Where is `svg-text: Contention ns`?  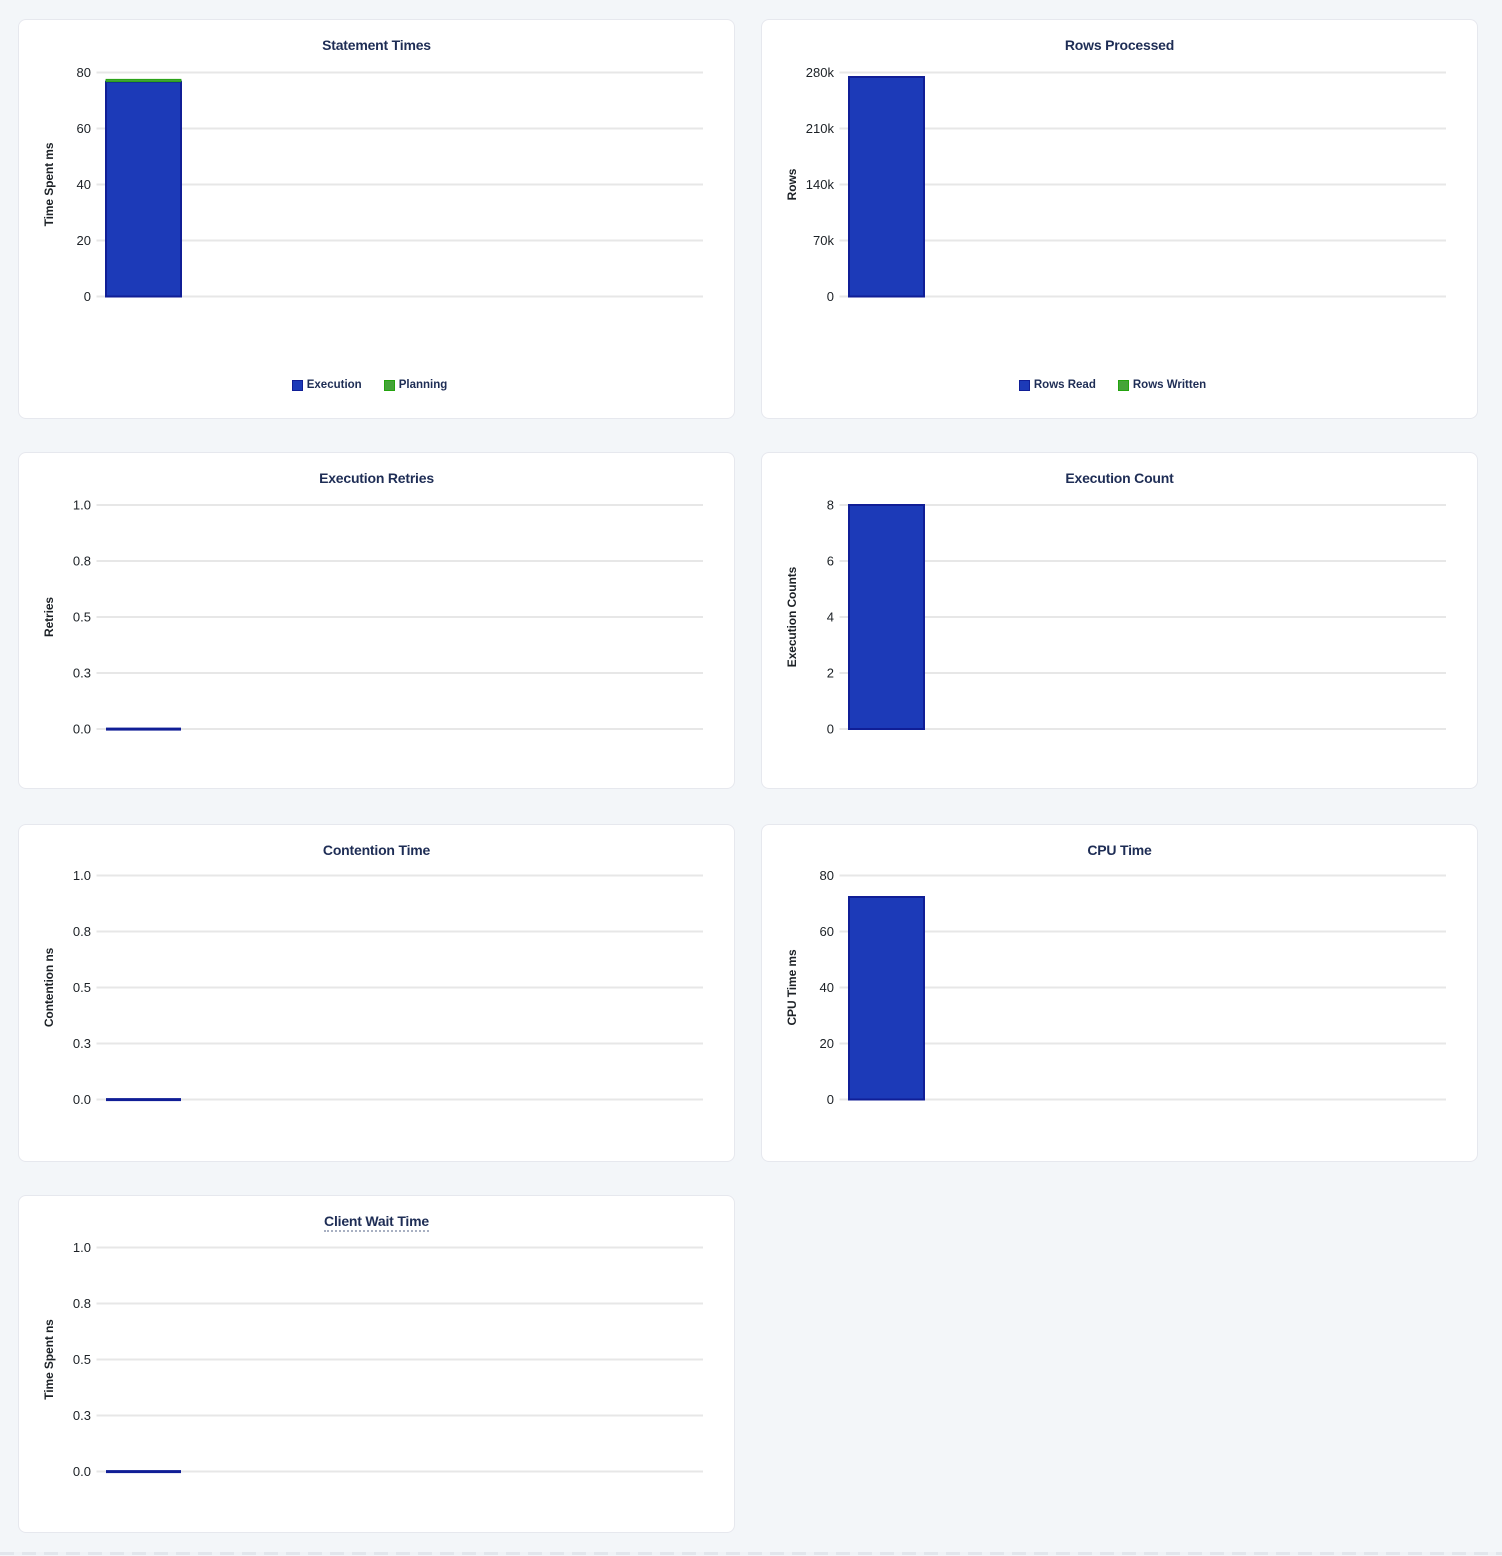 svg-text: Contention ns is located at coordinates (49, 987).